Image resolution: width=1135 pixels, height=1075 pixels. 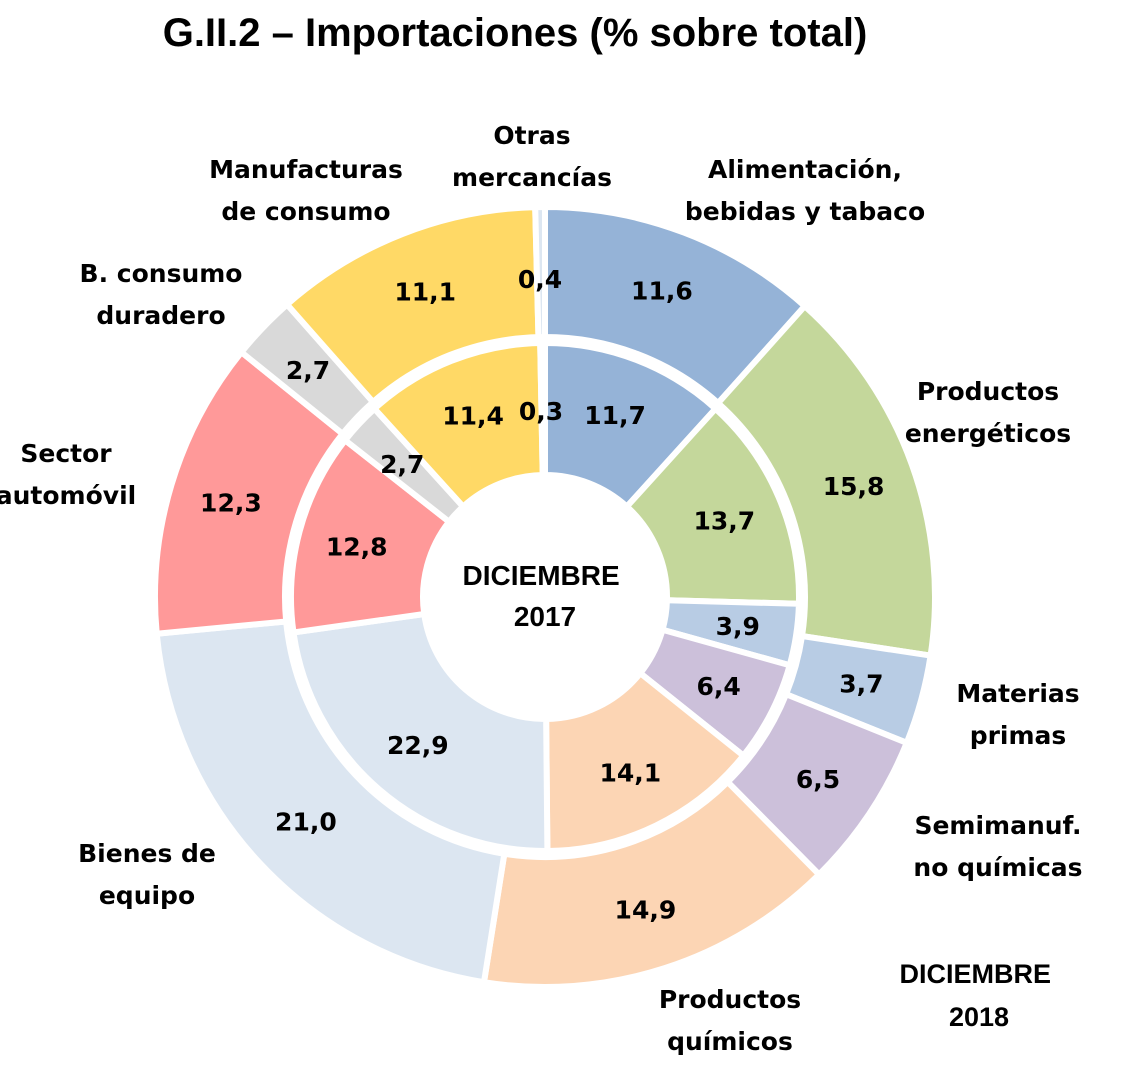 What do you see at coordinates (979, 1017) in the screenshot?
I see `outer-series-line-2: 2018` at bounding box center [979, 1017].